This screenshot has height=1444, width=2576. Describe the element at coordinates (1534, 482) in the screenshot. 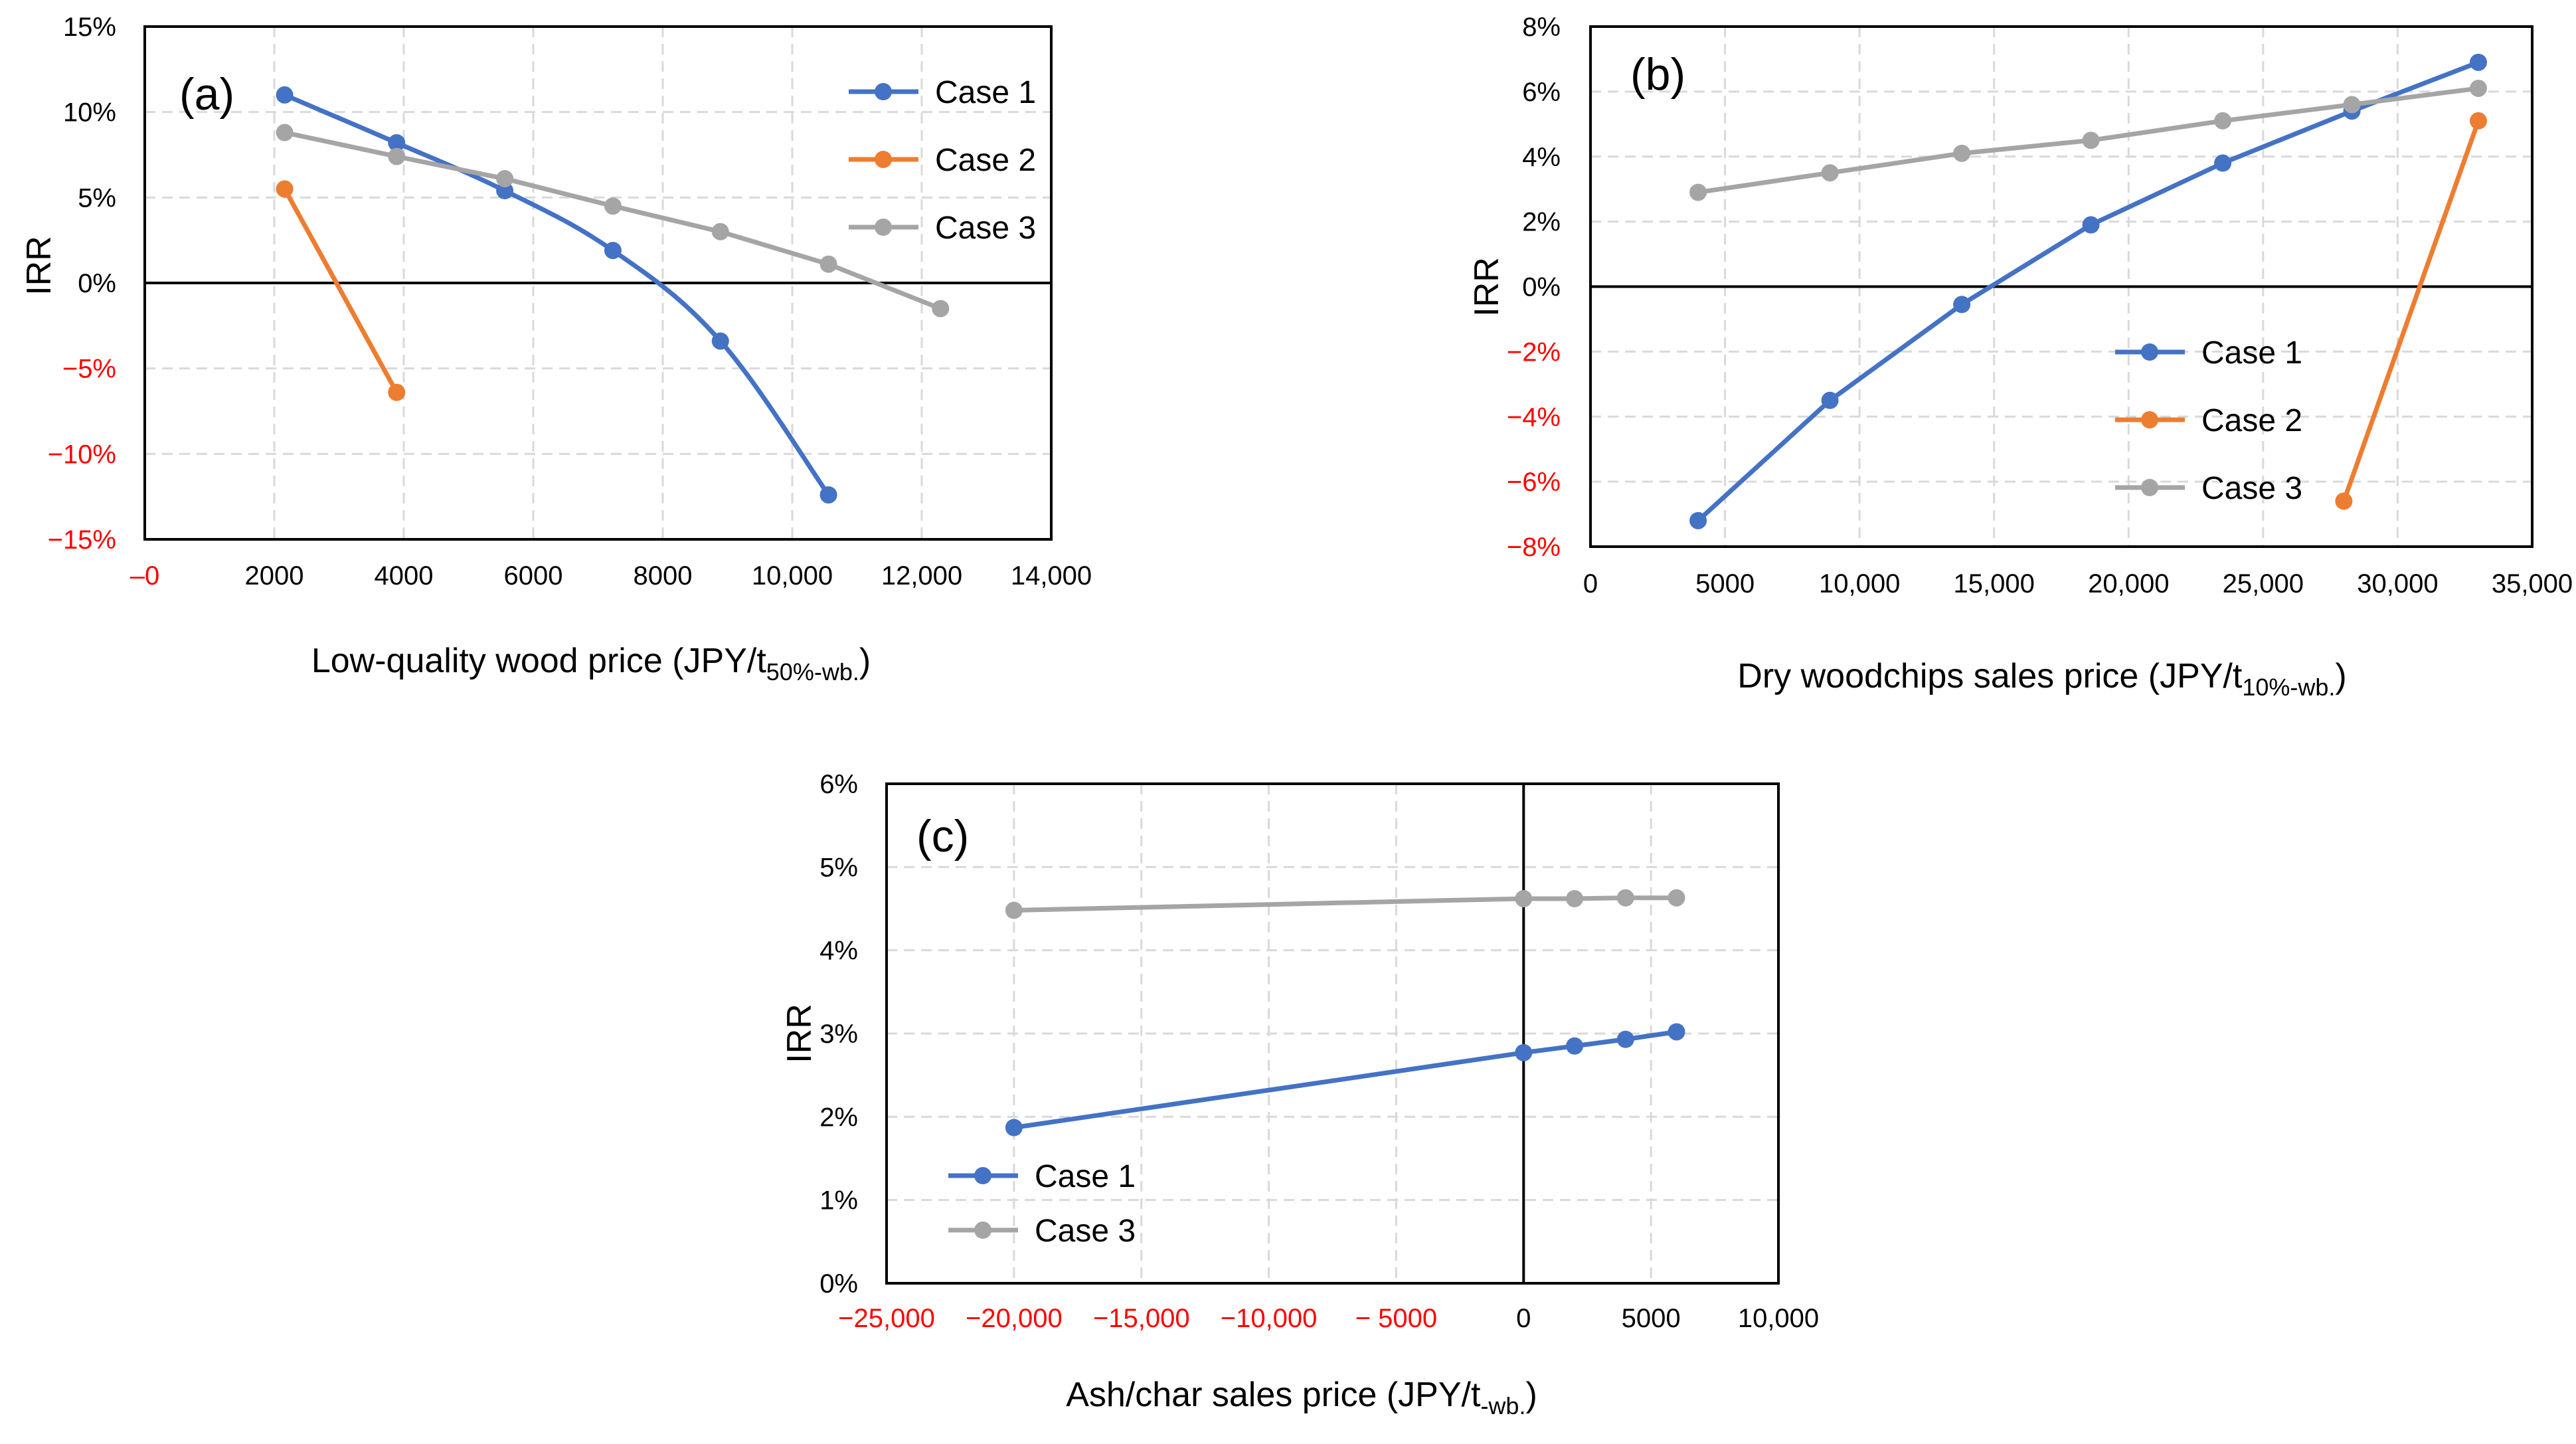

I see `y-tick-label: −6%` at that location.